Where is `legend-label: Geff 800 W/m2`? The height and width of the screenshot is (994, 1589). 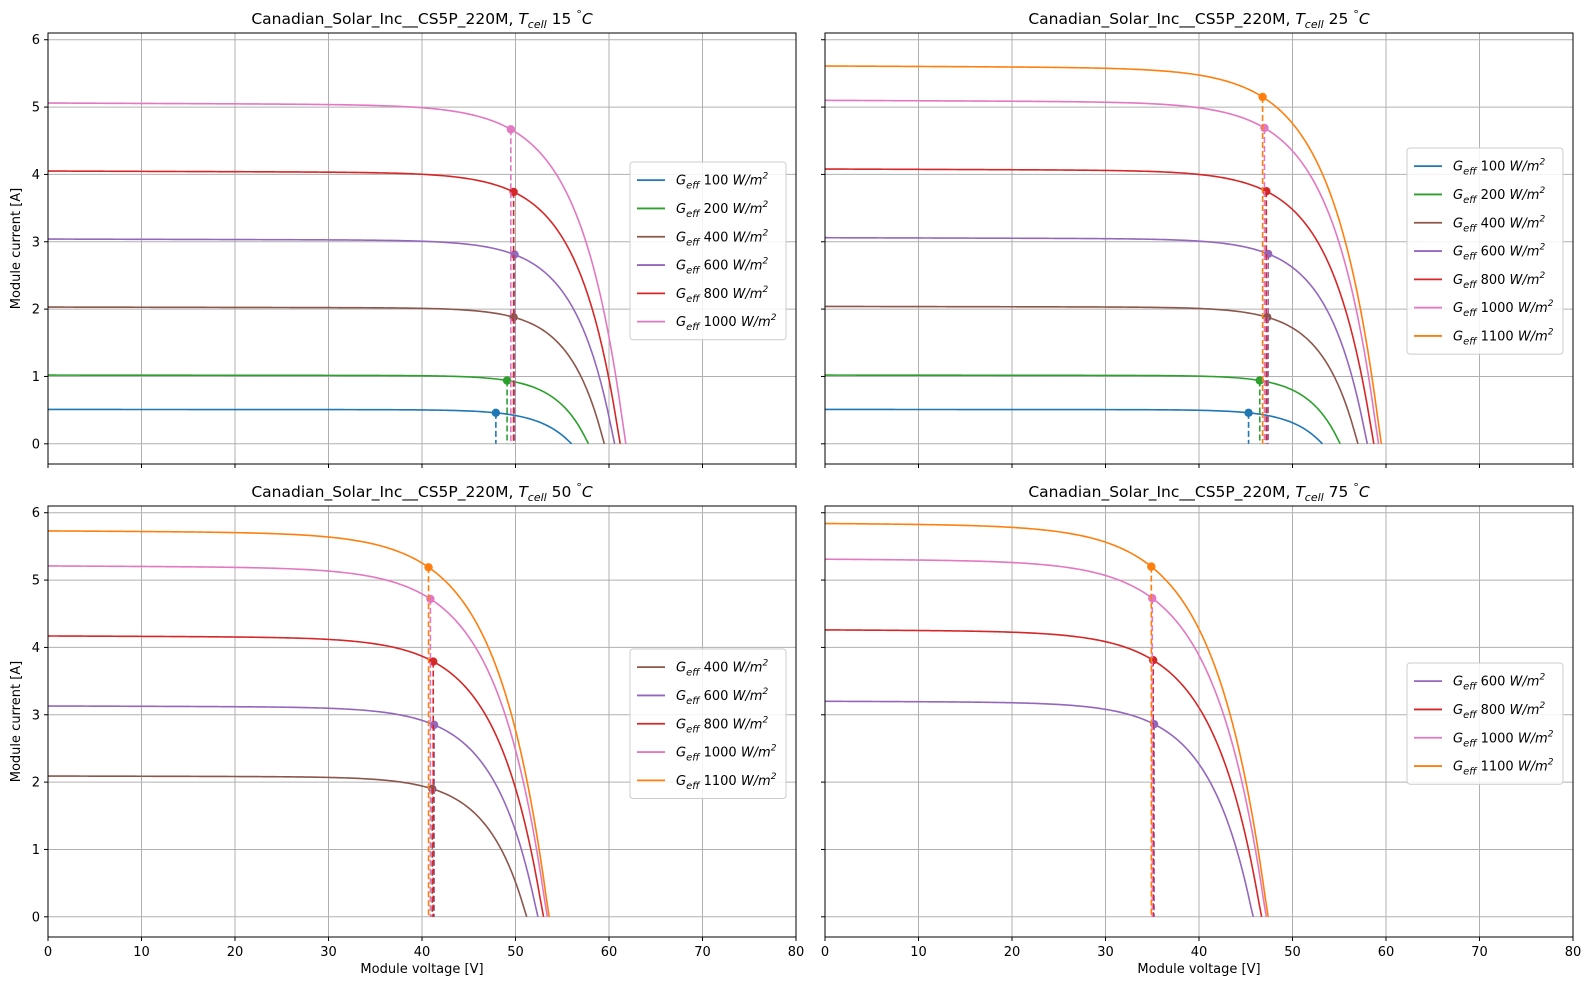 legend-label: Geff 800 W/m2 is located at coordinates (722, 725).